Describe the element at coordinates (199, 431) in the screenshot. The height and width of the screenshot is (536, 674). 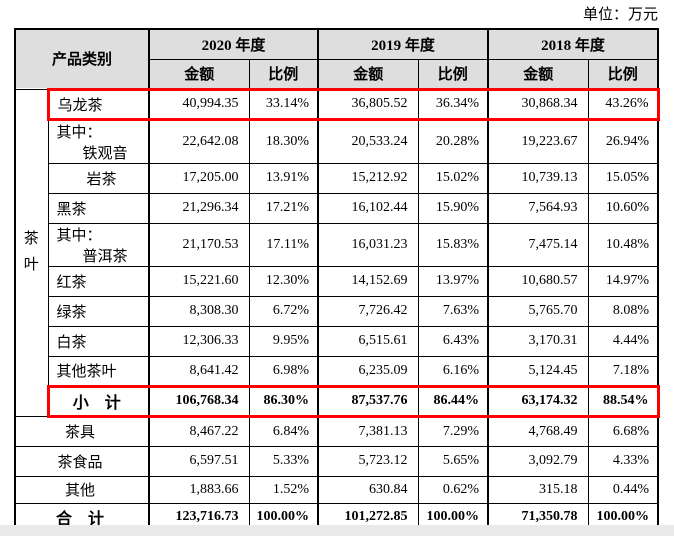
I see `amount-2020: 8,467.22` at that location.